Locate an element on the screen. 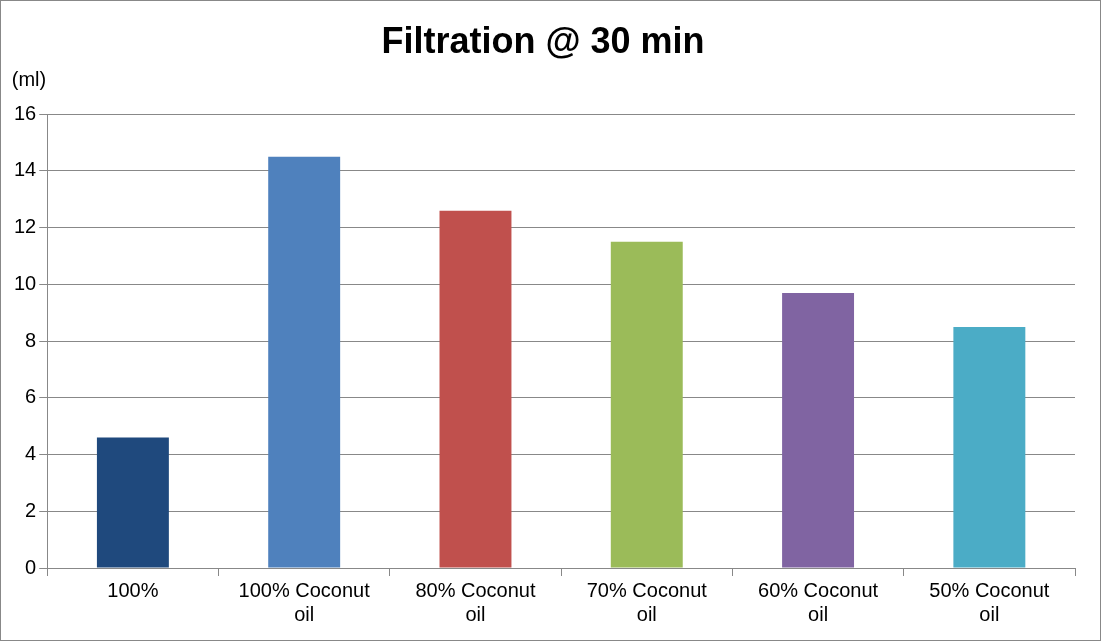 This screenshot has height=641, width=1101. y-axis-title: (ml) is located at coordinates (29, 78).